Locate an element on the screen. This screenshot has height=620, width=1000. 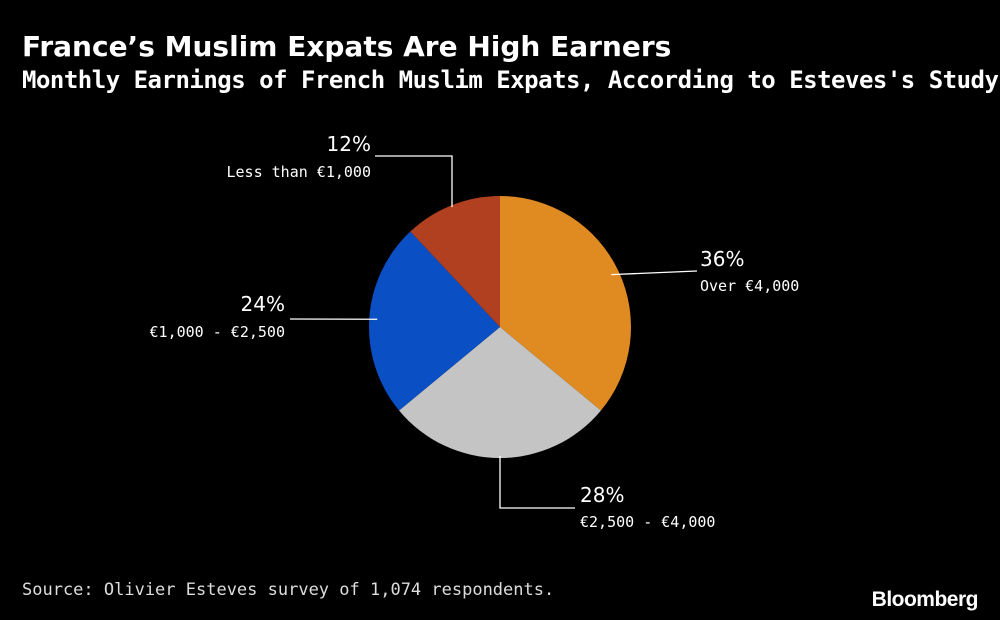
bloomberg-logo: Bloomberg is located at coordinates (925, 599).